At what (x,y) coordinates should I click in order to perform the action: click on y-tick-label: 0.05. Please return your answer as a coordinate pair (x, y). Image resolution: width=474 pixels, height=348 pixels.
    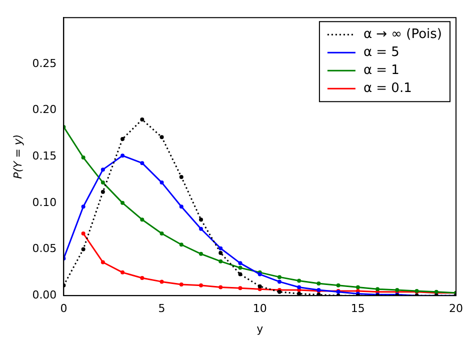
    Looking at the image, I should click on (44, 249).